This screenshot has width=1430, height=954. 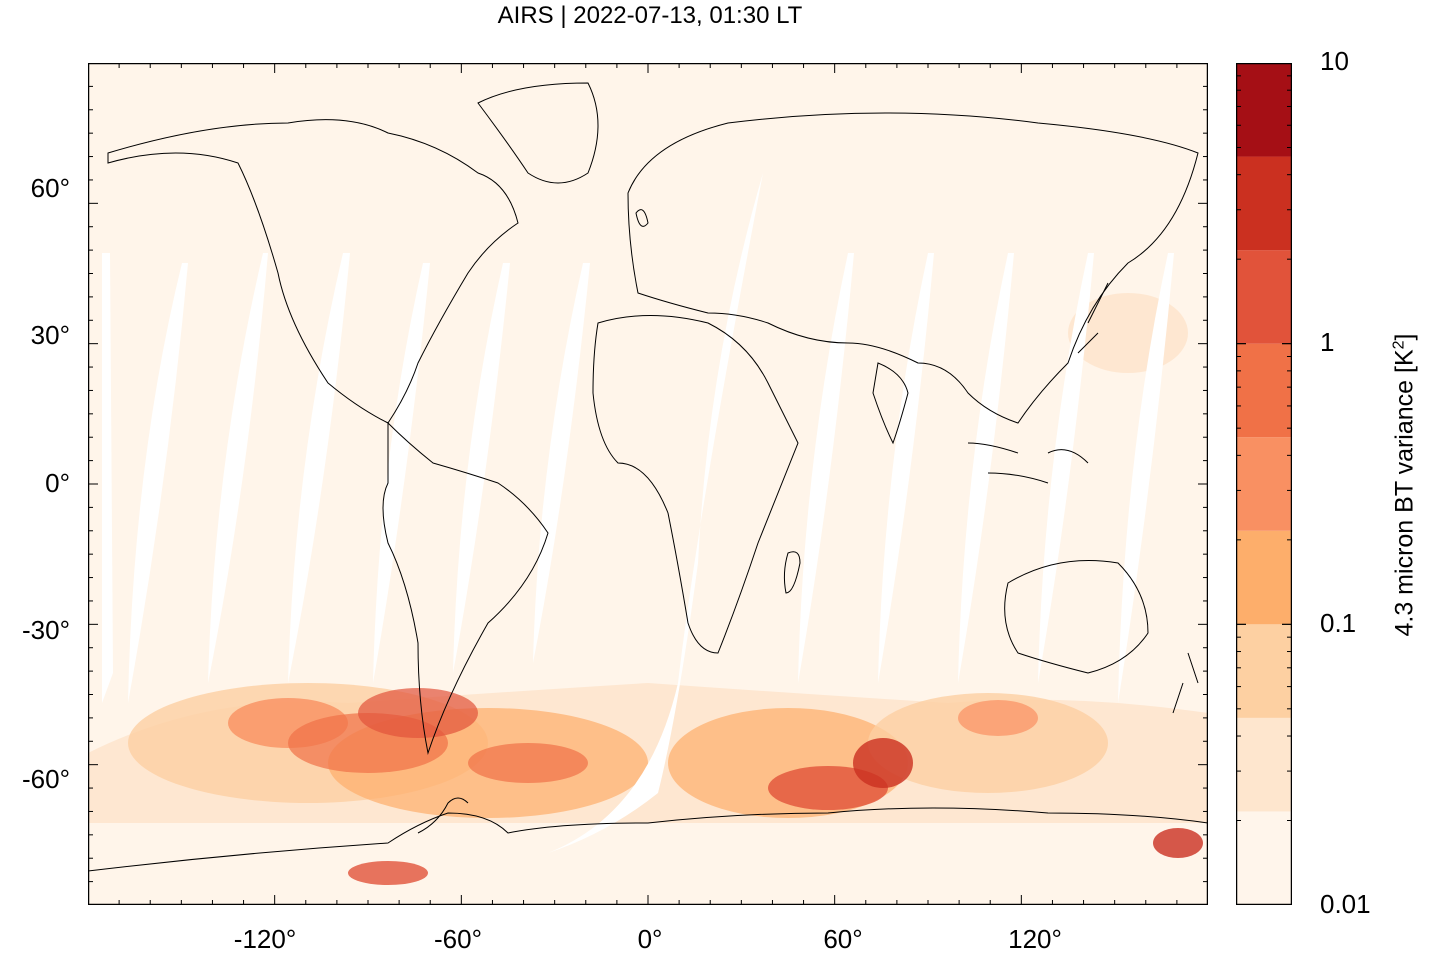 What do you see at coordinates (46, 779) in the screenshot?
I see `y-tick-label: -60°` at bounding box center [46, 779].